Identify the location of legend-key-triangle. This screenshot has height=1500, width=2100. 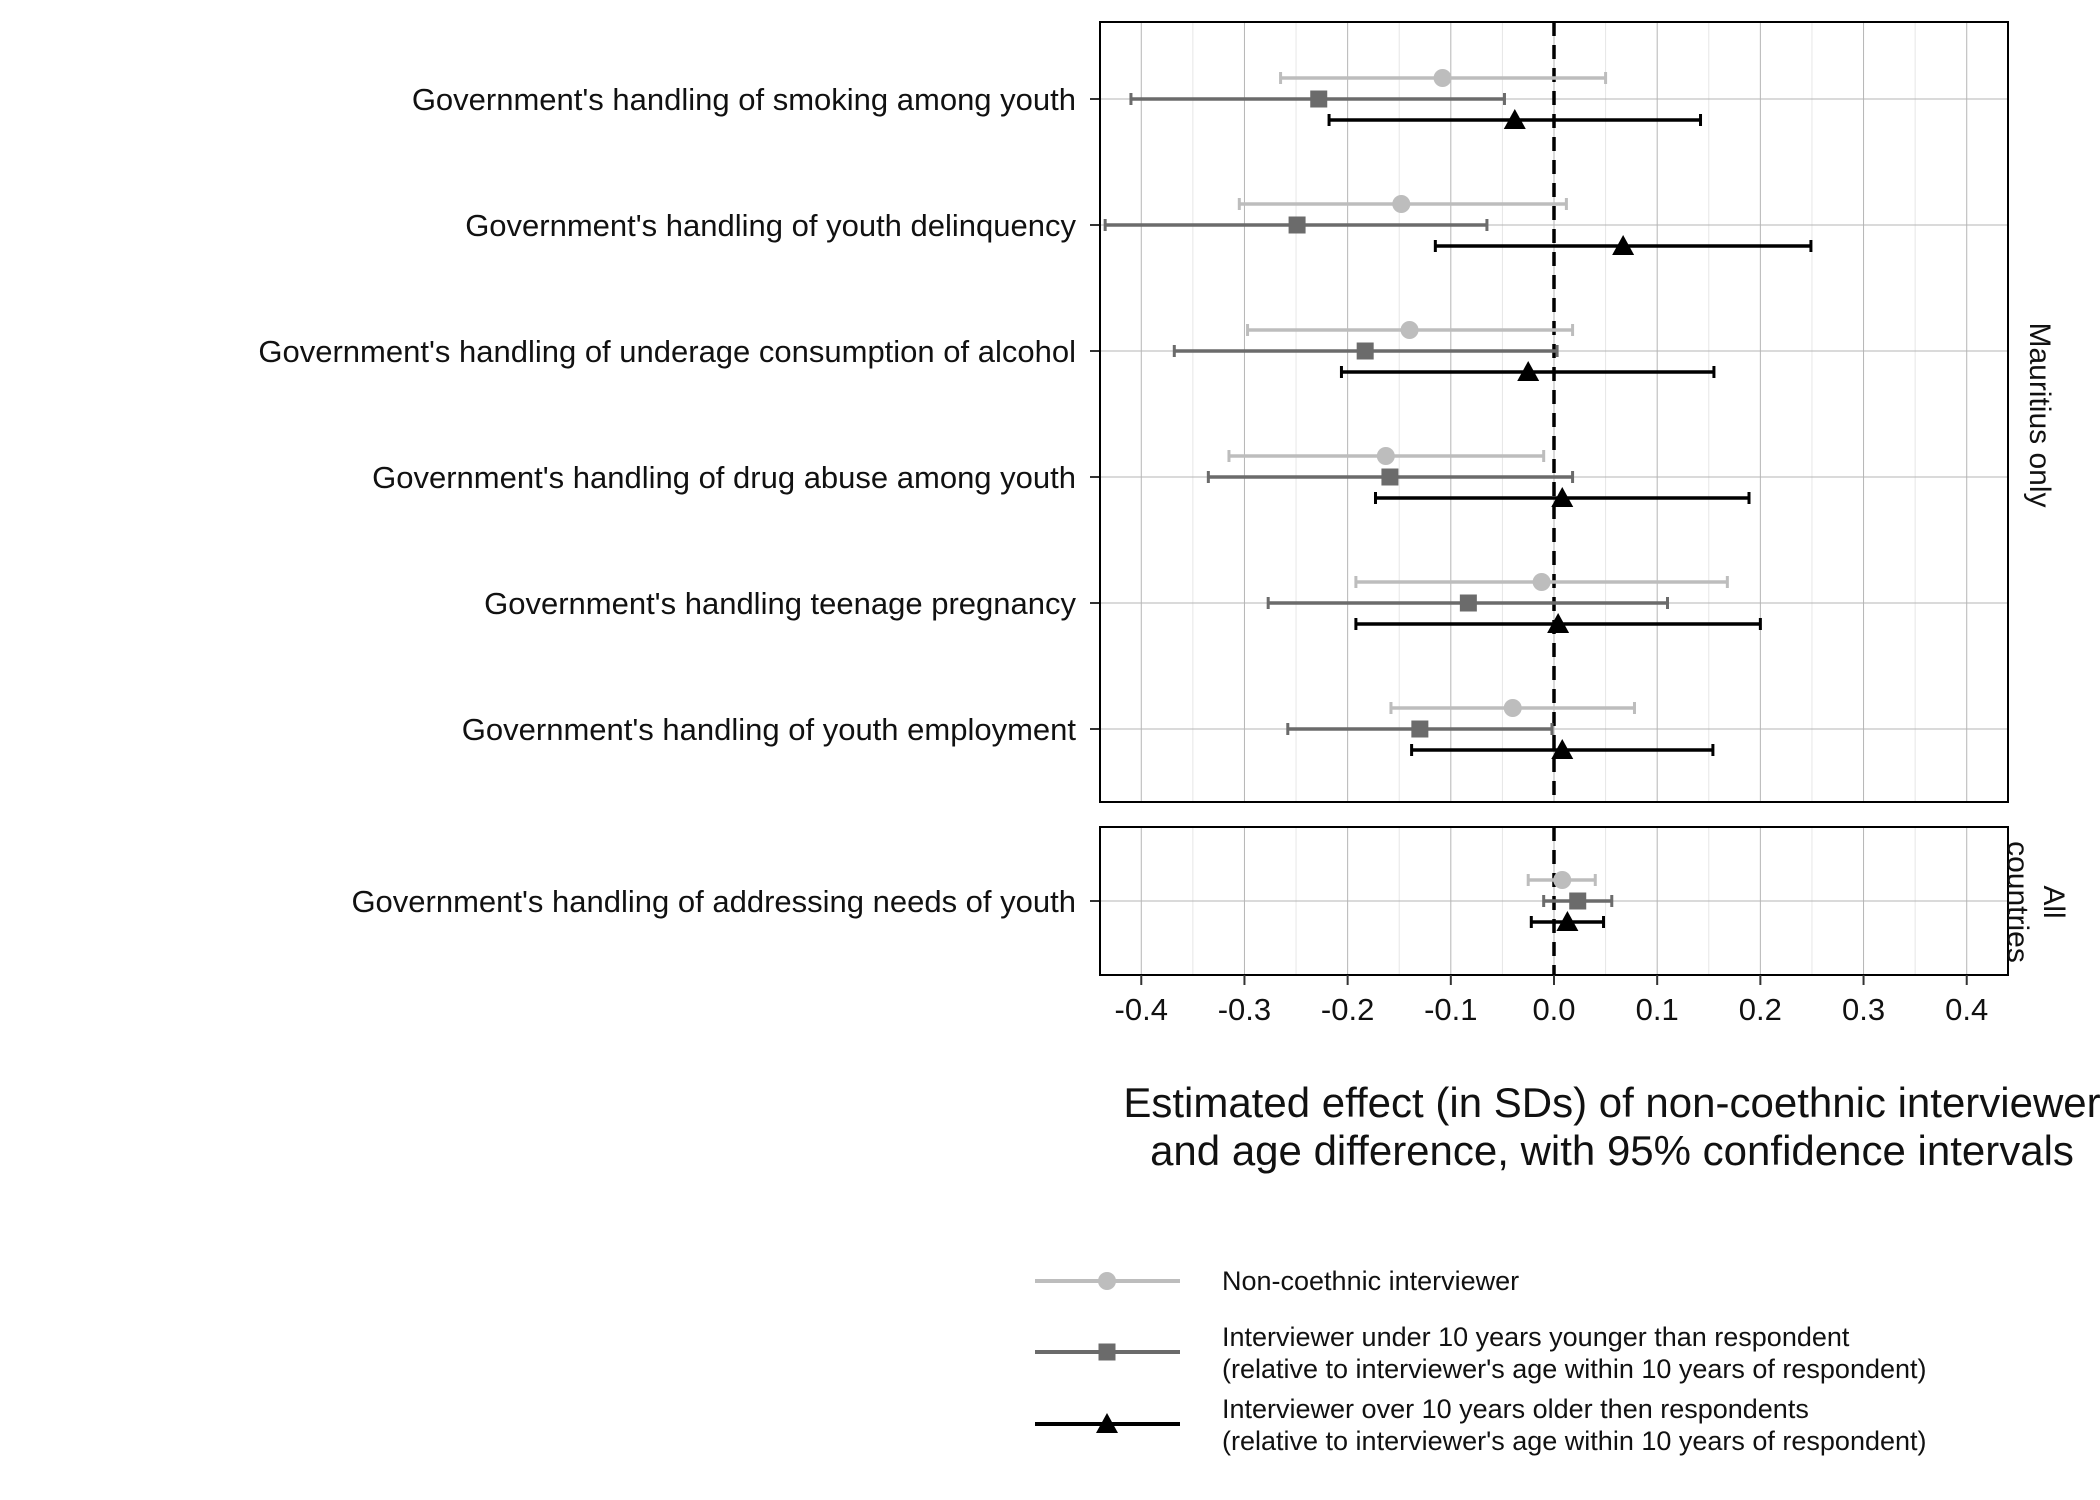
(1107, 1423).